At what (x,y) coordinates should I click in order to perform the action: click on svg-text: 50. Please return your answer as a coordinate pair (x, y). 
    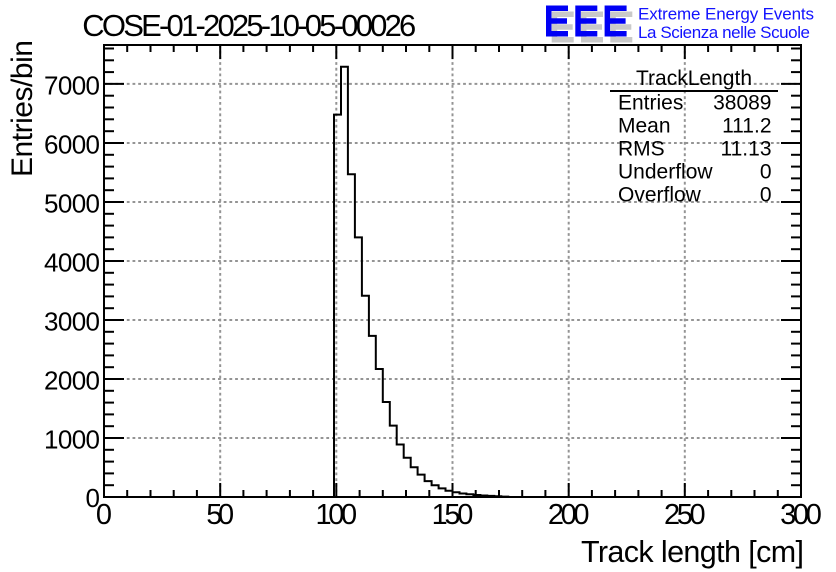
    Looking at the image, I should click on (220, 515).